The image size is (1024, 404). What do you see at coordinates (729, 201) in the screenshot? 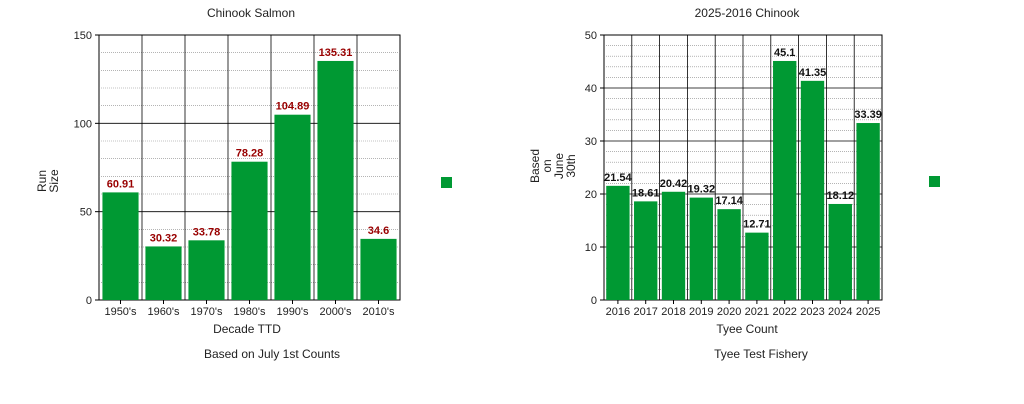
I see `data-label: 17.14` at bounding box center [729, 201].